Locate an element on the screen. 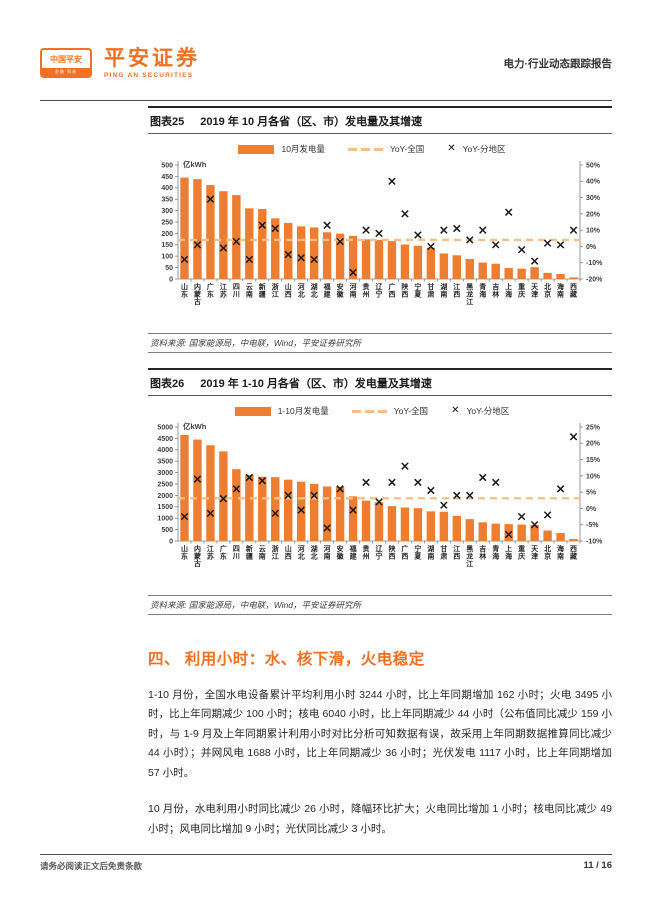 This screenshot has height=919, width=650. disclaimer-text: 请务必阅读正文后免责条款 is located at coordinates (91, 866).